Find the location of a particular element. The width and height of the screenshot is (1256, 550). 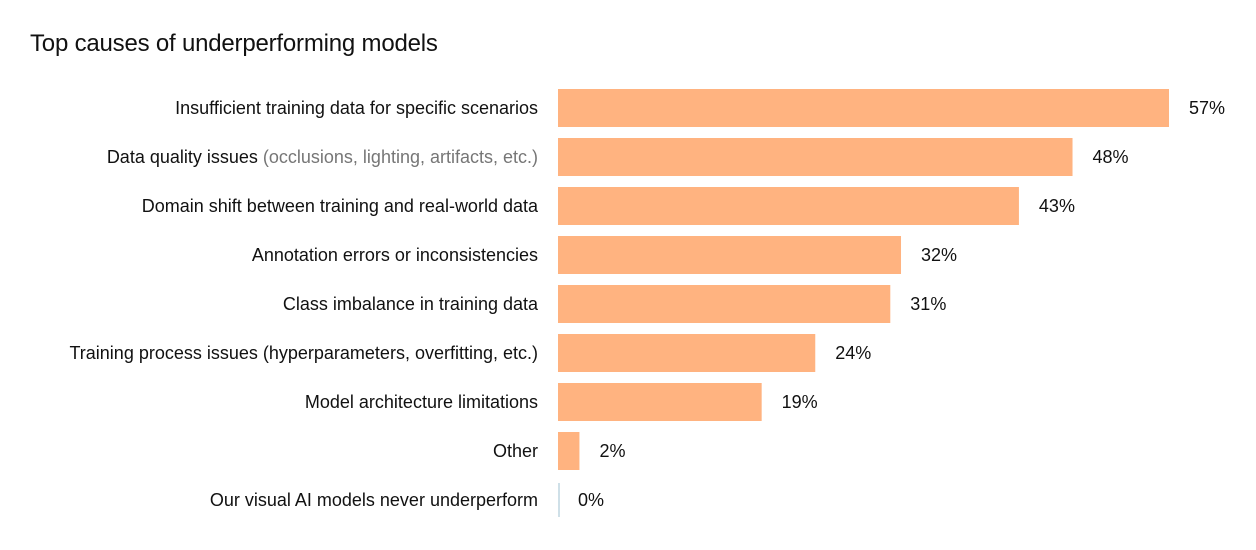

category-label: Class imbalance in training data is located at coordinates (411, 304).